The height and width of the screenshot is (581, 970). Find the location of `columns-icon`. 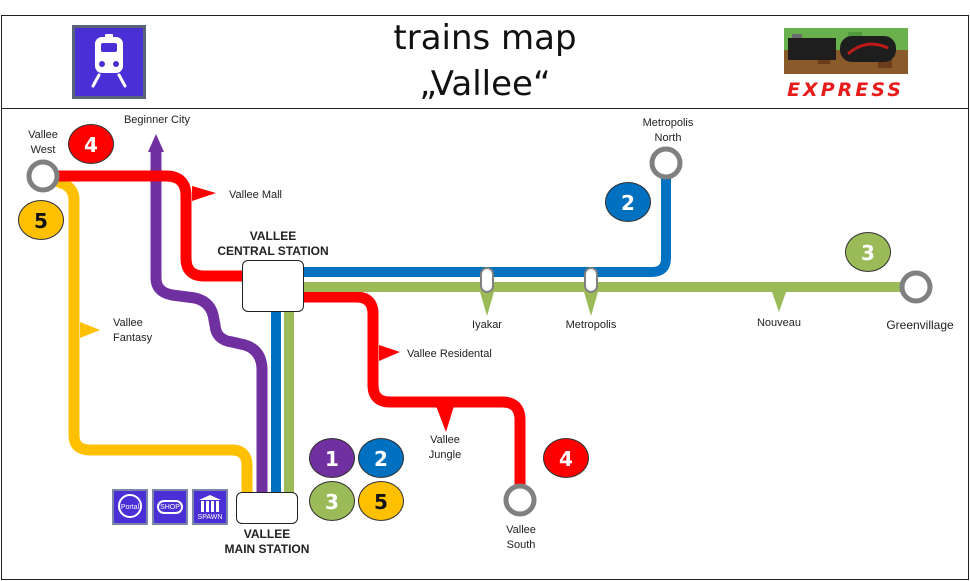

columns-icon is located at coordinates (210, 503).